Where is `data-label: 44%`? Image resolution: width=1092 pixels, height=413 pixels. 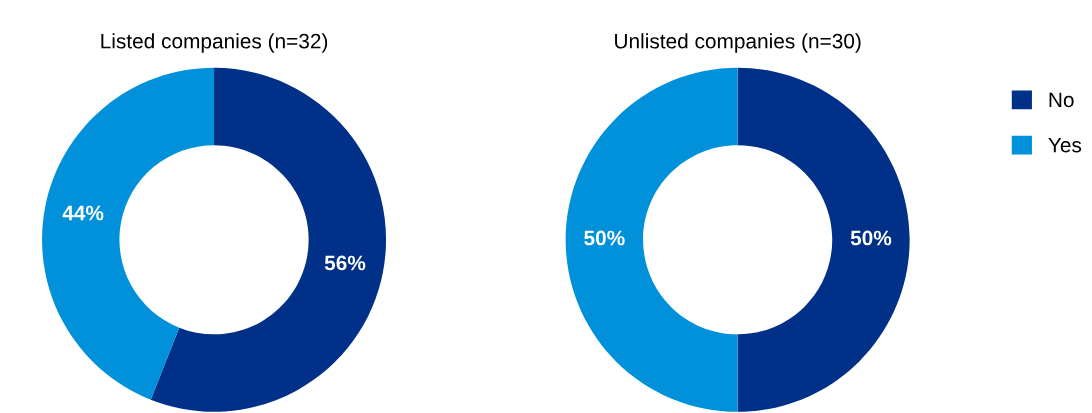 data-label: 44% is located at coordinates (83, 213).